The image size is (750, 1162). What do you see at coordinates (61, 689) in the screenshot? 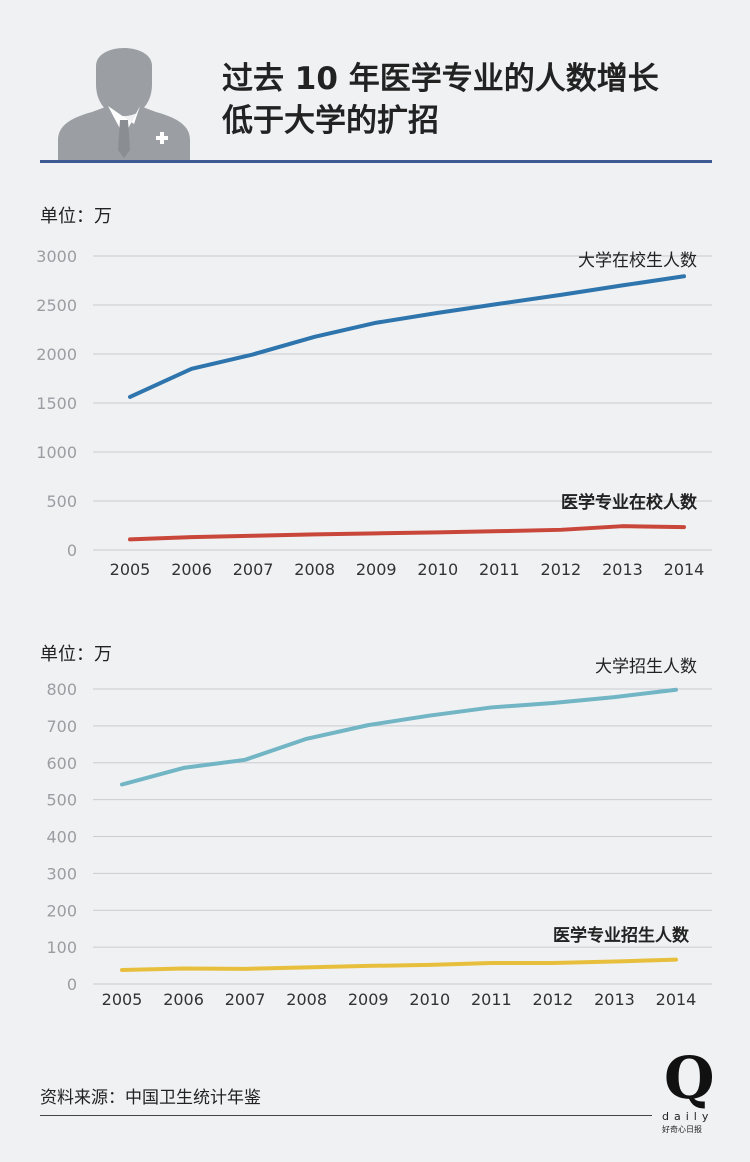
I see `y-tick-label: 800` at bounding box center [61, 689].